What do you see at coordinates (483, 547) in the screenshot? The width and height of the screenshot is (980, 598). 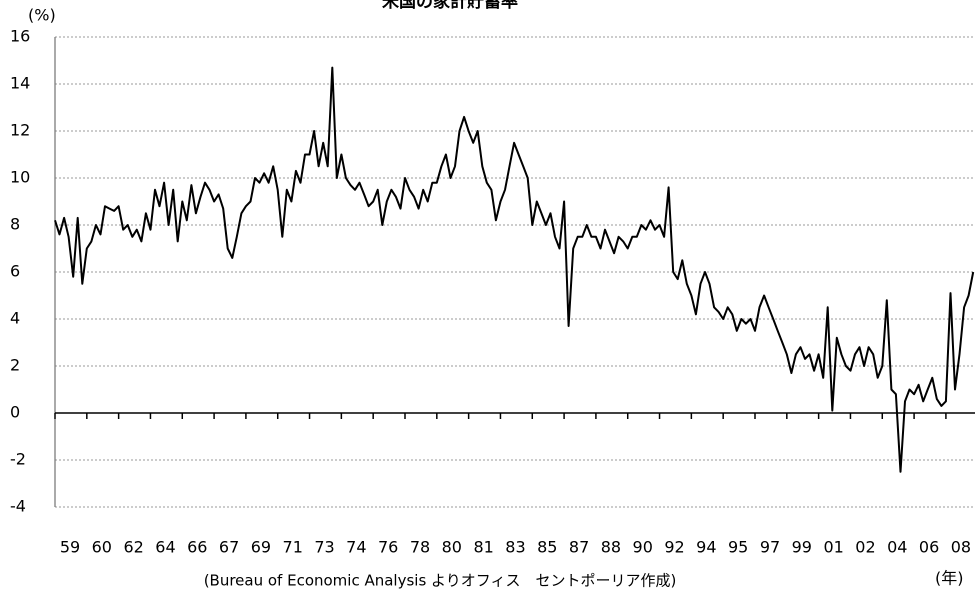 I see `x-tick-label: 81` at bounding box center [483, 547].